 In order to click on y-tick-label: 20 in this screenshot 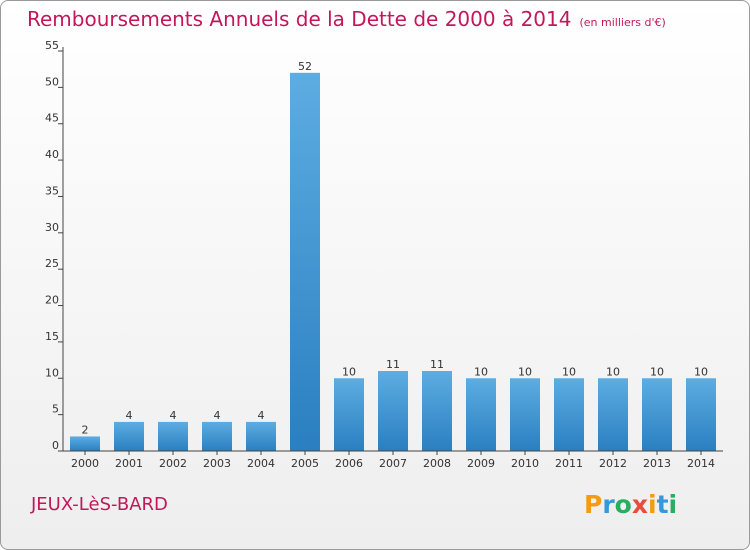, I will do `click(52, 300)`.